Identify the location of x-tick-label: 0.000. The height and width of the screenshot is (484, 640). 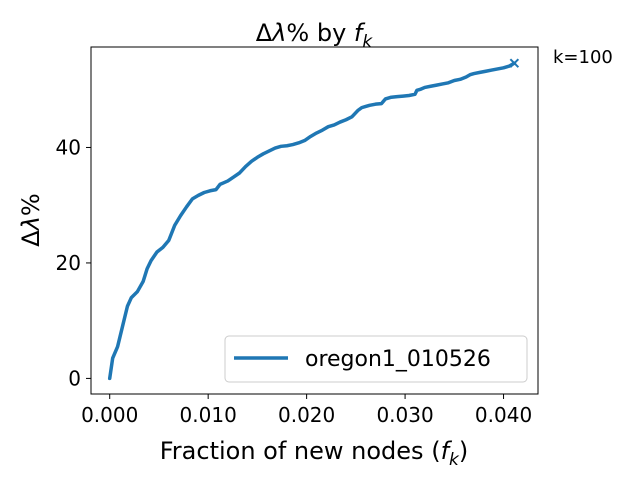
(109, 415).